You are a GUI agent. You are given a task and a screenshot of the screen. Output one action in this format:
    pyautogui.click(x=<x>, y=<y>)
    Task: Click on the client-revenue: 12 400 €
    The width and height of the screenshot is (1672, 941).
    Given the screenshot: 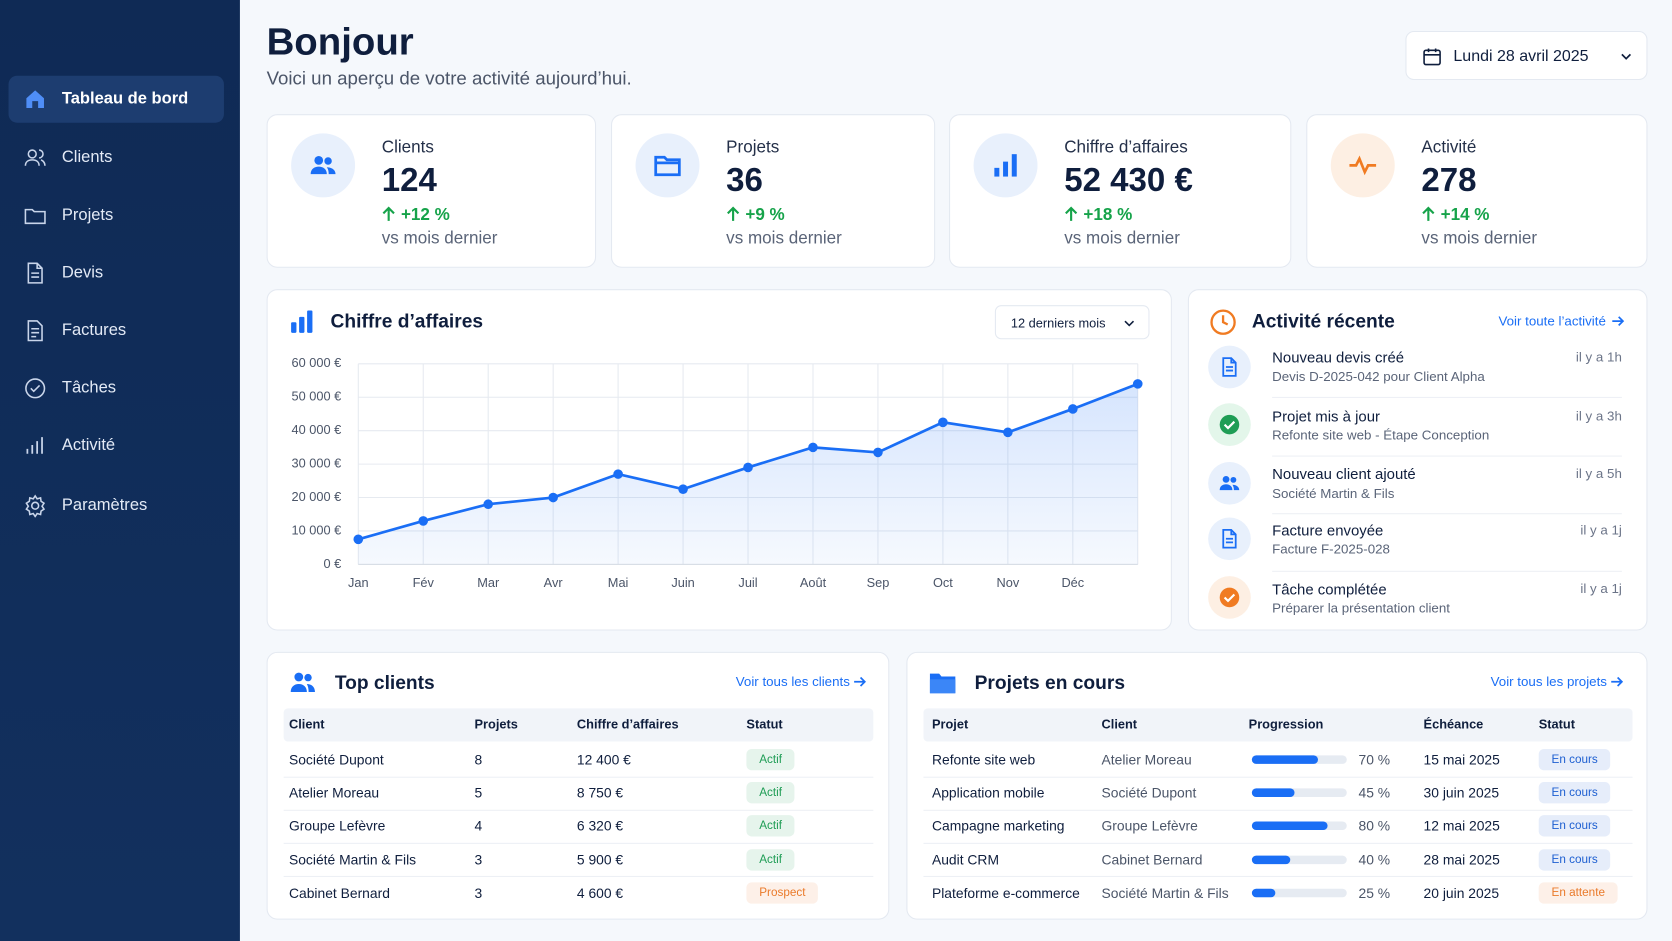 What is the action you would take?
    pyautogui.click(x=603, y=759)
    